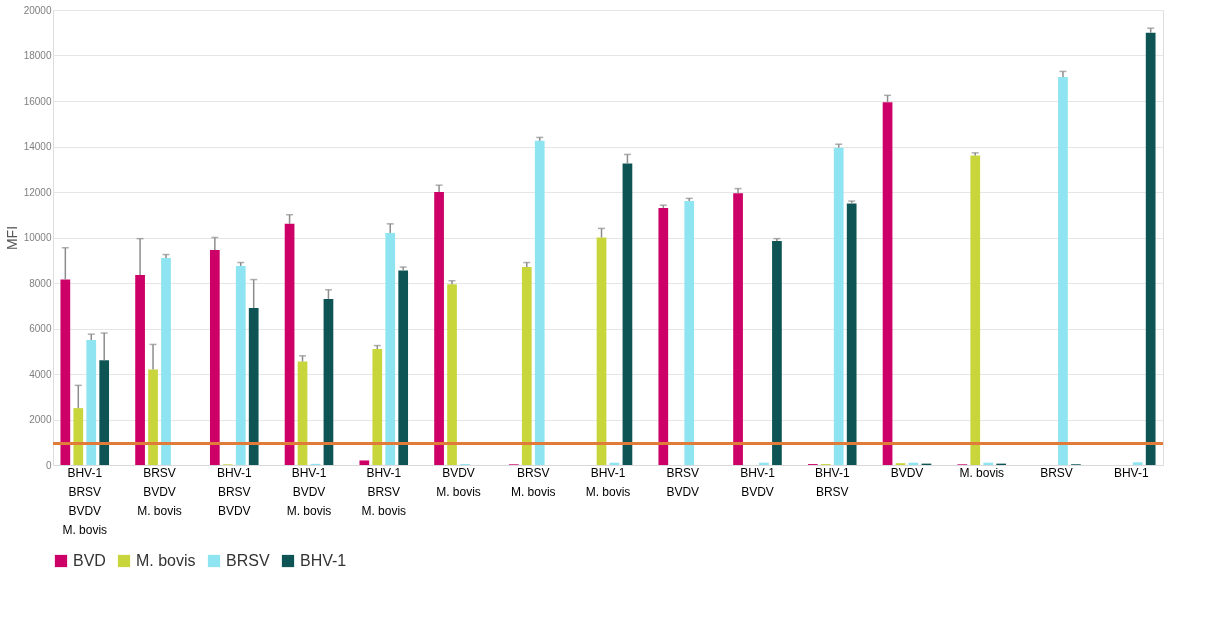 The width and height of the screenshot is (1227, 623). I want to click on x-tick-label: BHV-1, so click(1131, 472).